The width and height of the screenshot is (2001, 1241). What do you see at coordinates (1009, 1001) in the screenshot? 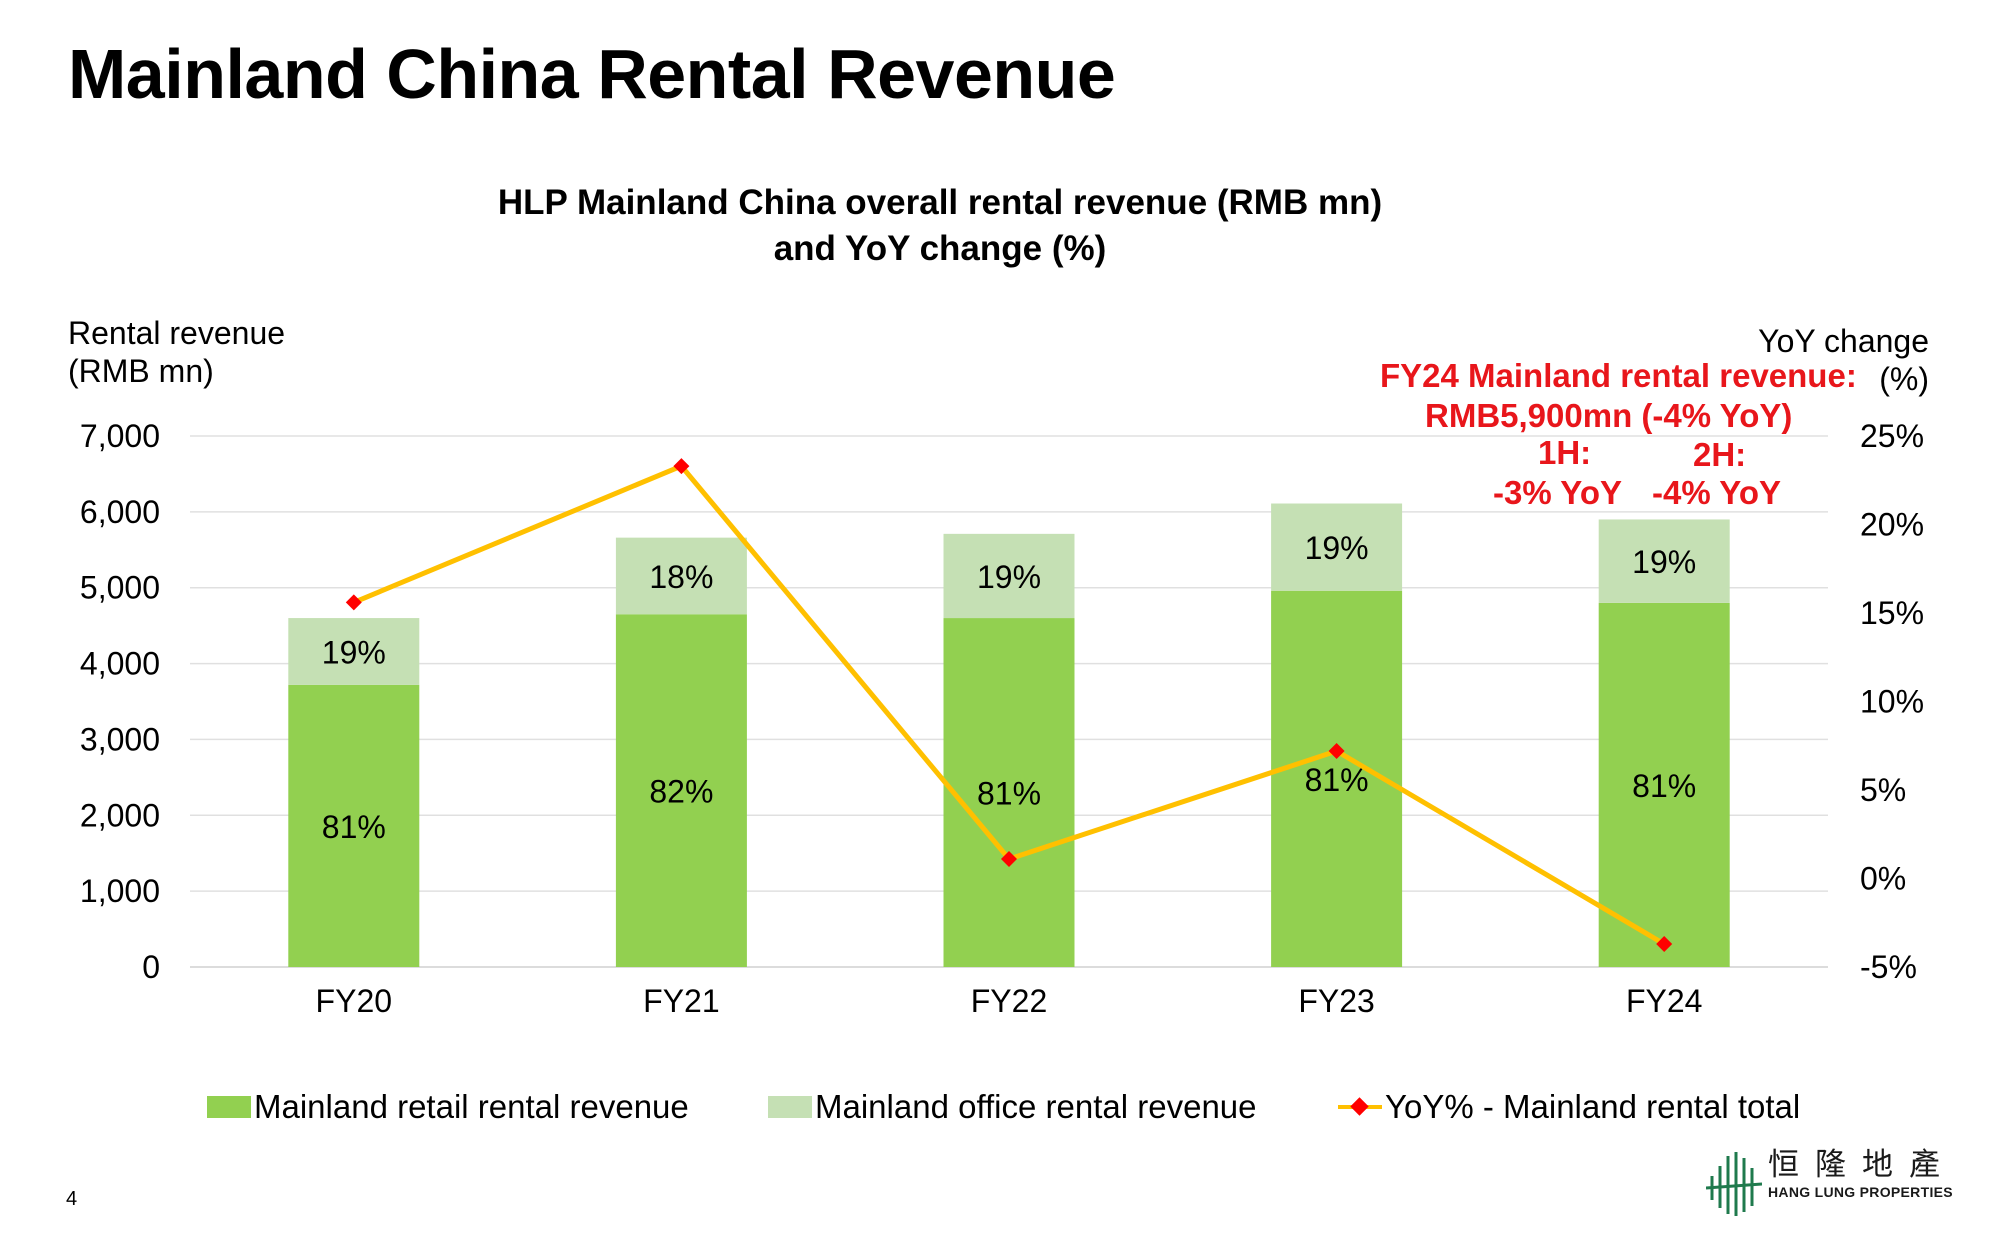
I see `x-tick-label: FY22` at bounding box center [1009, 1001].